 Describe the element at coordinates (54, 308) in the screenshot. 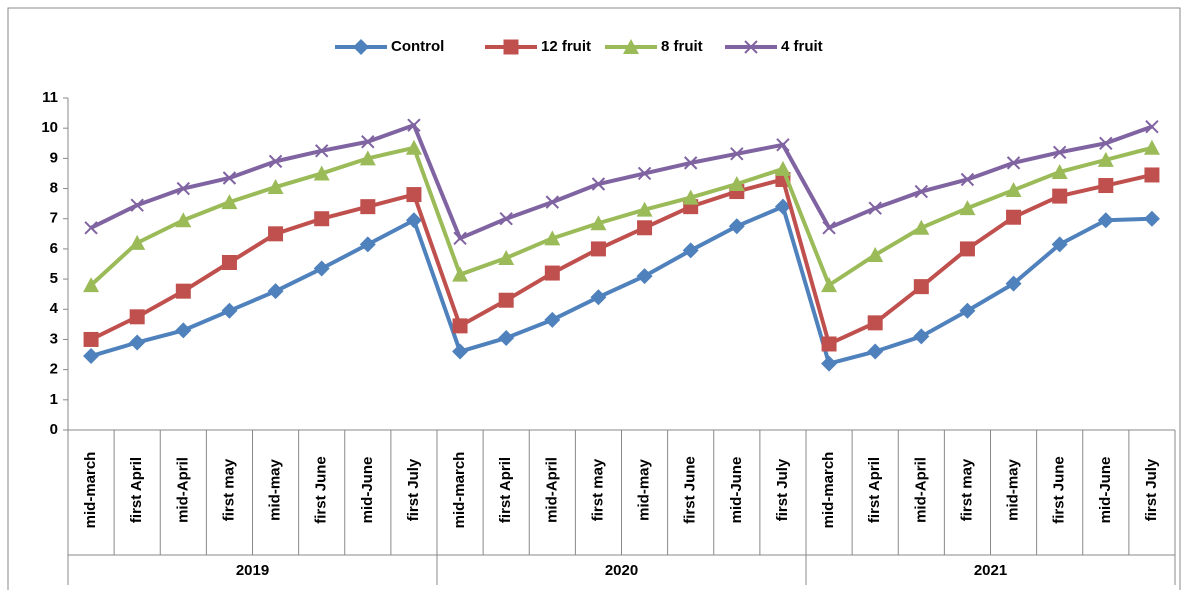

I see `y-tick-label: 4` at that location.